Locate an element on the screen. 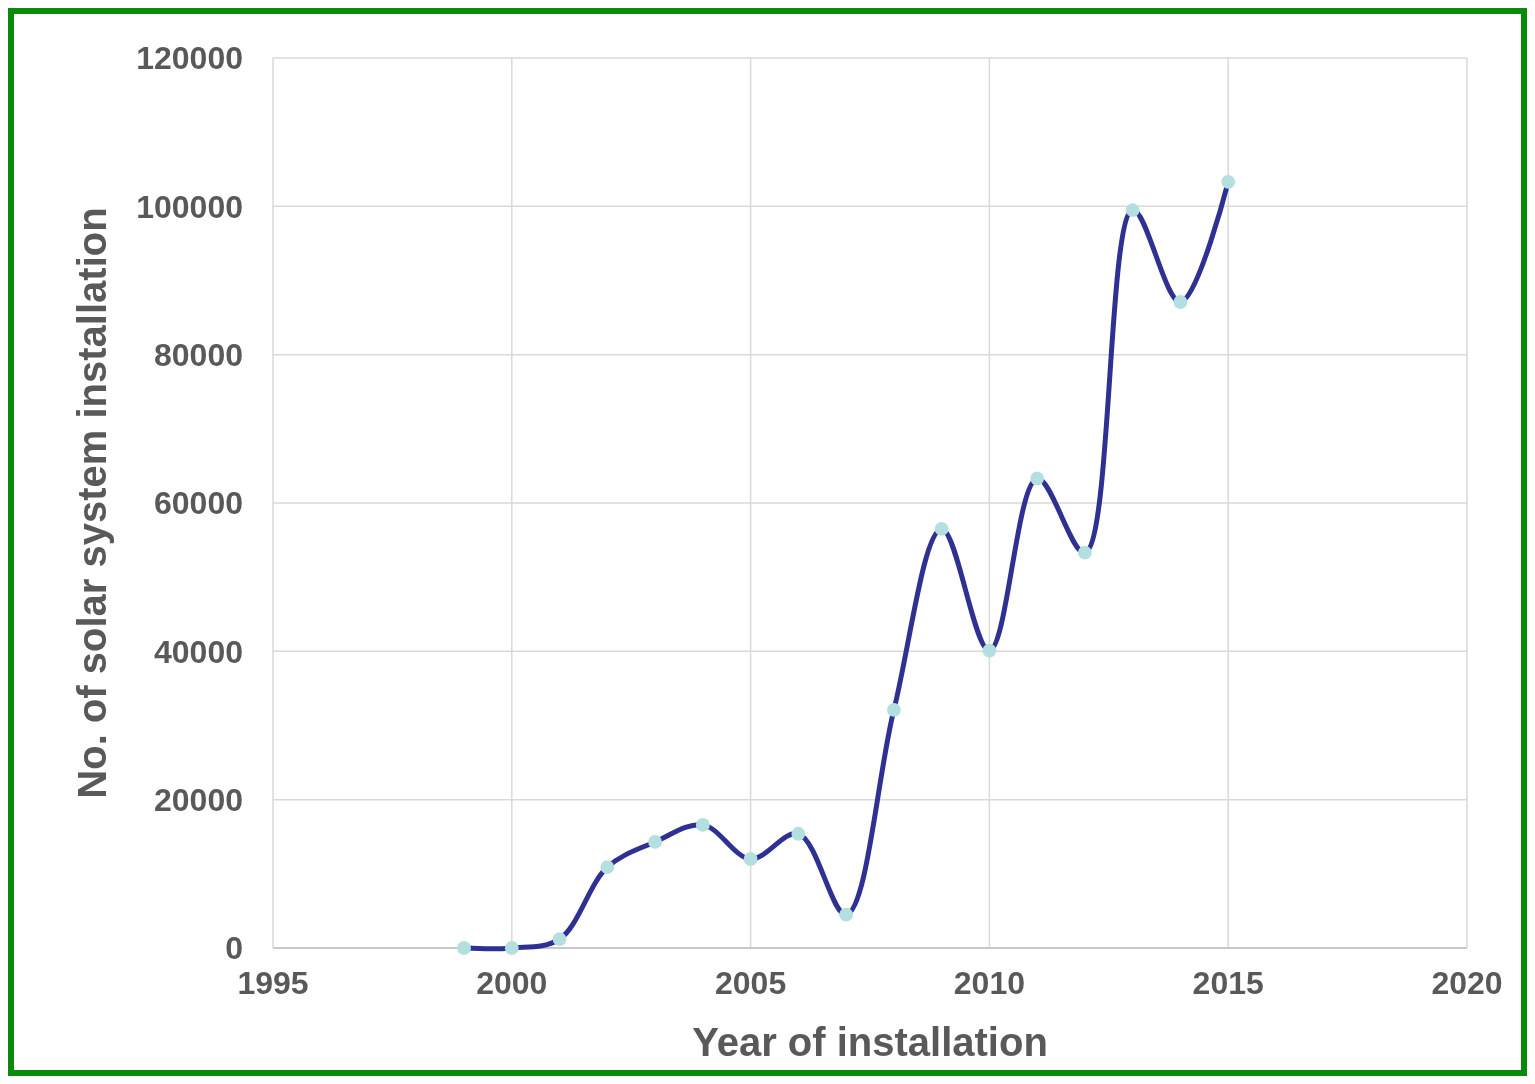 This screenshot has height=1084, width=1535. y-tick-label: 0 is located at coordinates (234, 948).